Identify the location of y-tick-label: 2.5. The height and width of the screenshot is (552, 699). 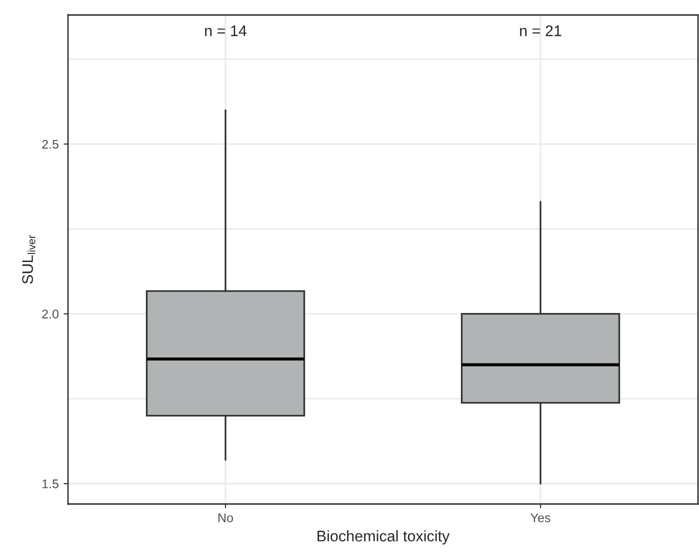
(50, 144).